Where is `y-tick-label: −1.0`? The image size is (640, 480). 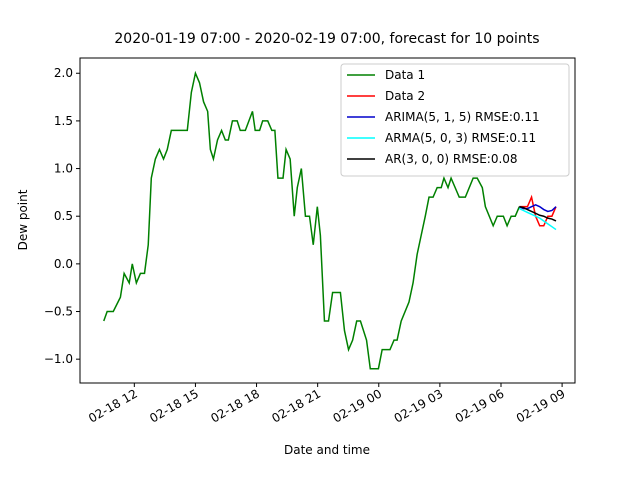
y-tick-label: −1.0 is located at coordinates (58, 359).